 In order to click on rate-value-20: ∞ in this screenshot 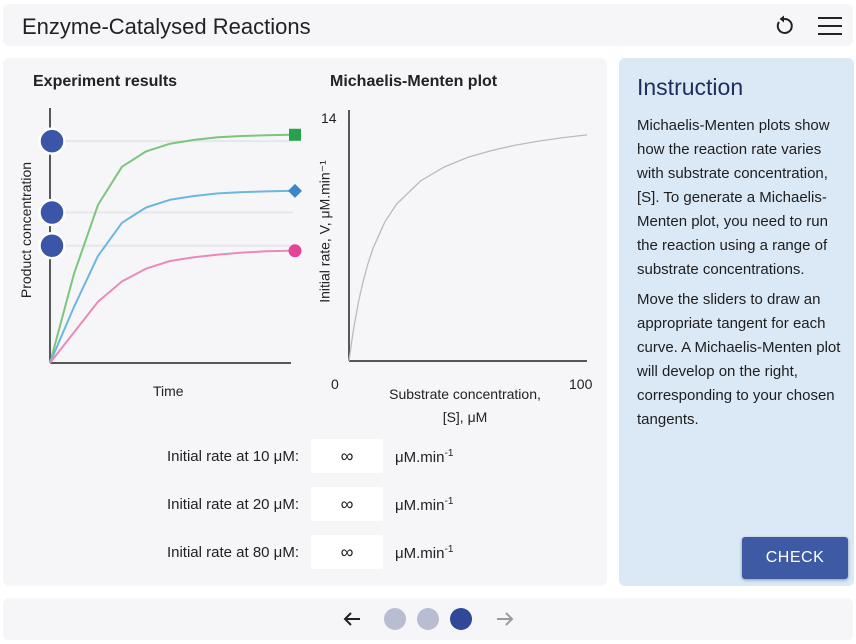, I will do `click(347, 504)`.